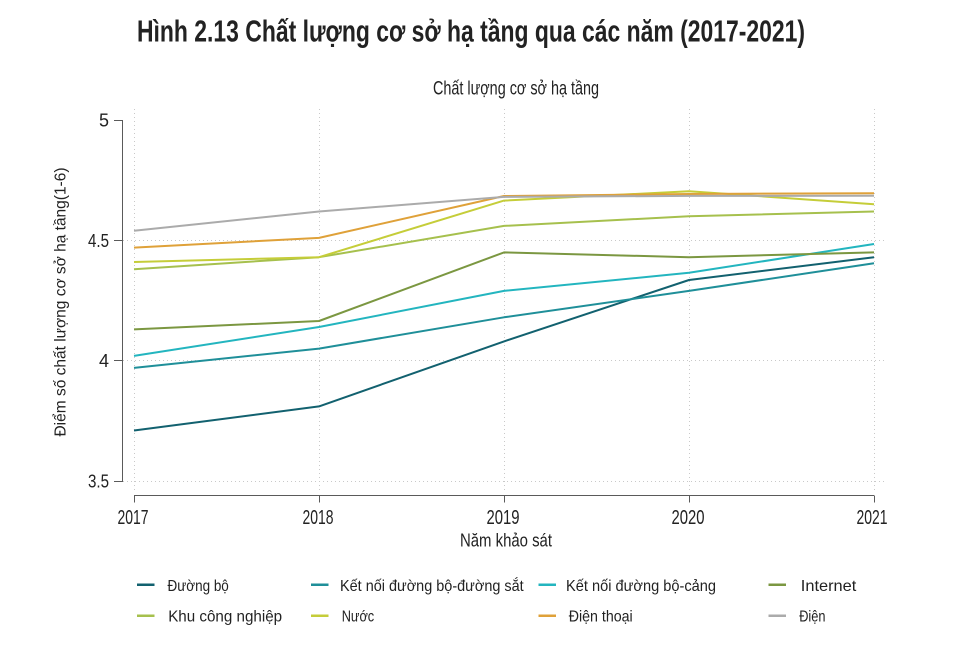 Image resolution: width=970 pixels, height=648 pixels. What do you see at coordinates (318, 517) in the screenshot?
I see `svg-text: 2018` at bounding box center [318, 517].